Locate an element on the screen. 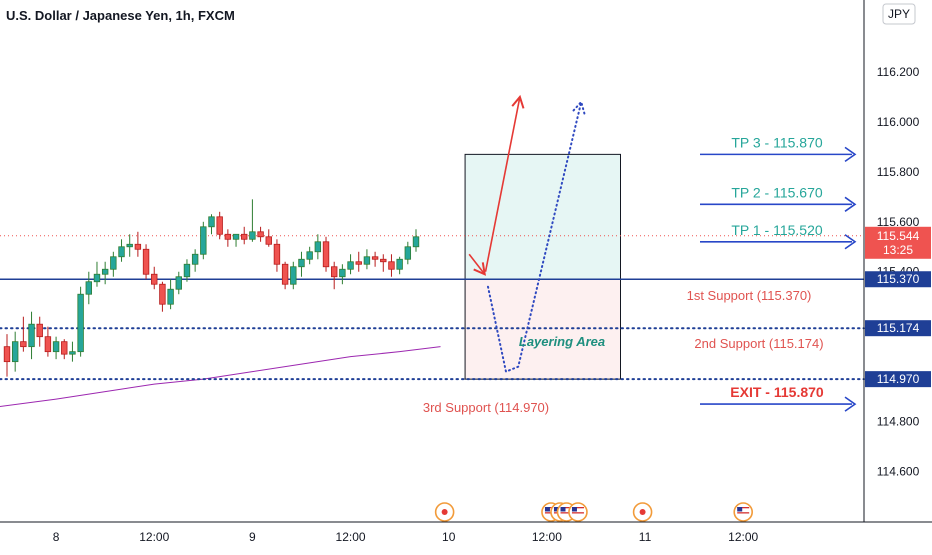  support-label-3: 3rd Support (114.970) is located at coordinates (486, 407).